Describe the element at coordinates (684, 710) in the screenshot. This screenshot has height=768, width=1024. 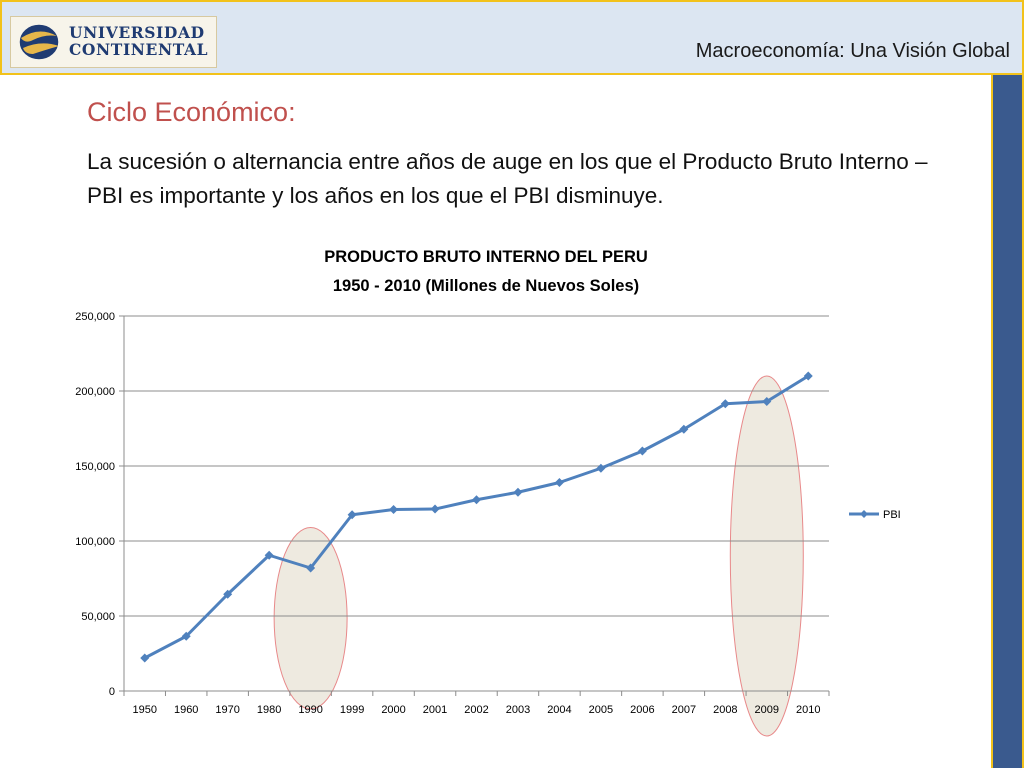
I see `x-tick-label-2007: 2007` at that location.